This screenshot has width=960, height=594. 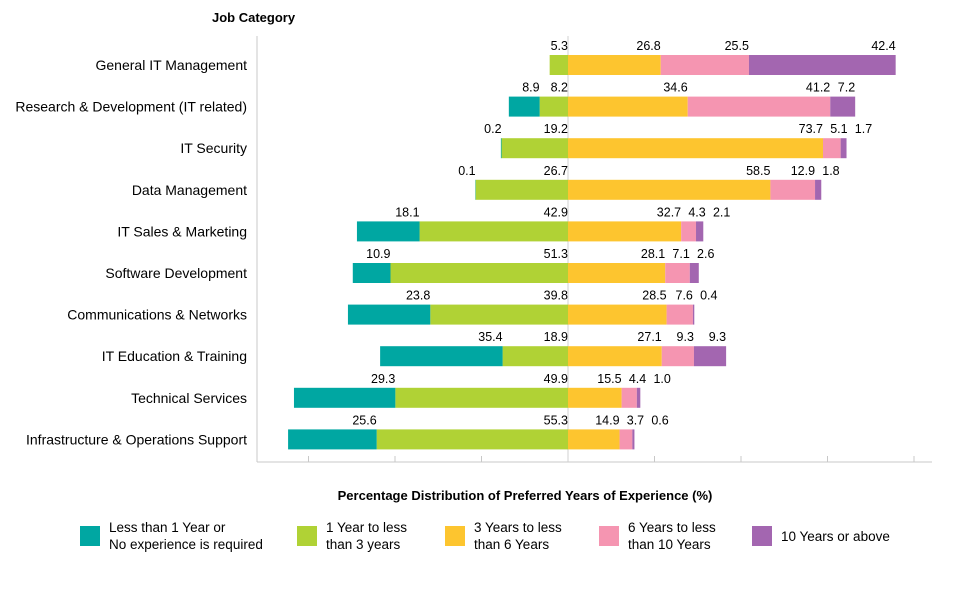 What do you see at coordinates (803, 171) in the screenshot?
I see `value-label: 12.9` at bounding box center [803, 171].